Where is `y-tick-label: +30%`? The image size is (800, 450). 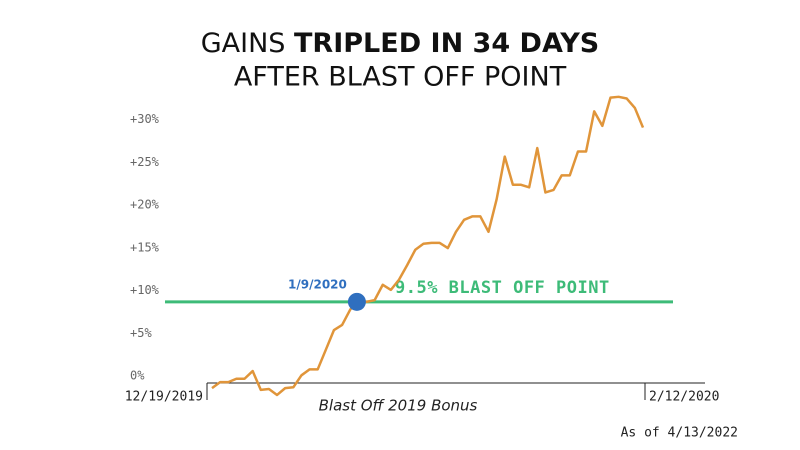 y-tick-label: +30% is located at coordinates (145, 119).